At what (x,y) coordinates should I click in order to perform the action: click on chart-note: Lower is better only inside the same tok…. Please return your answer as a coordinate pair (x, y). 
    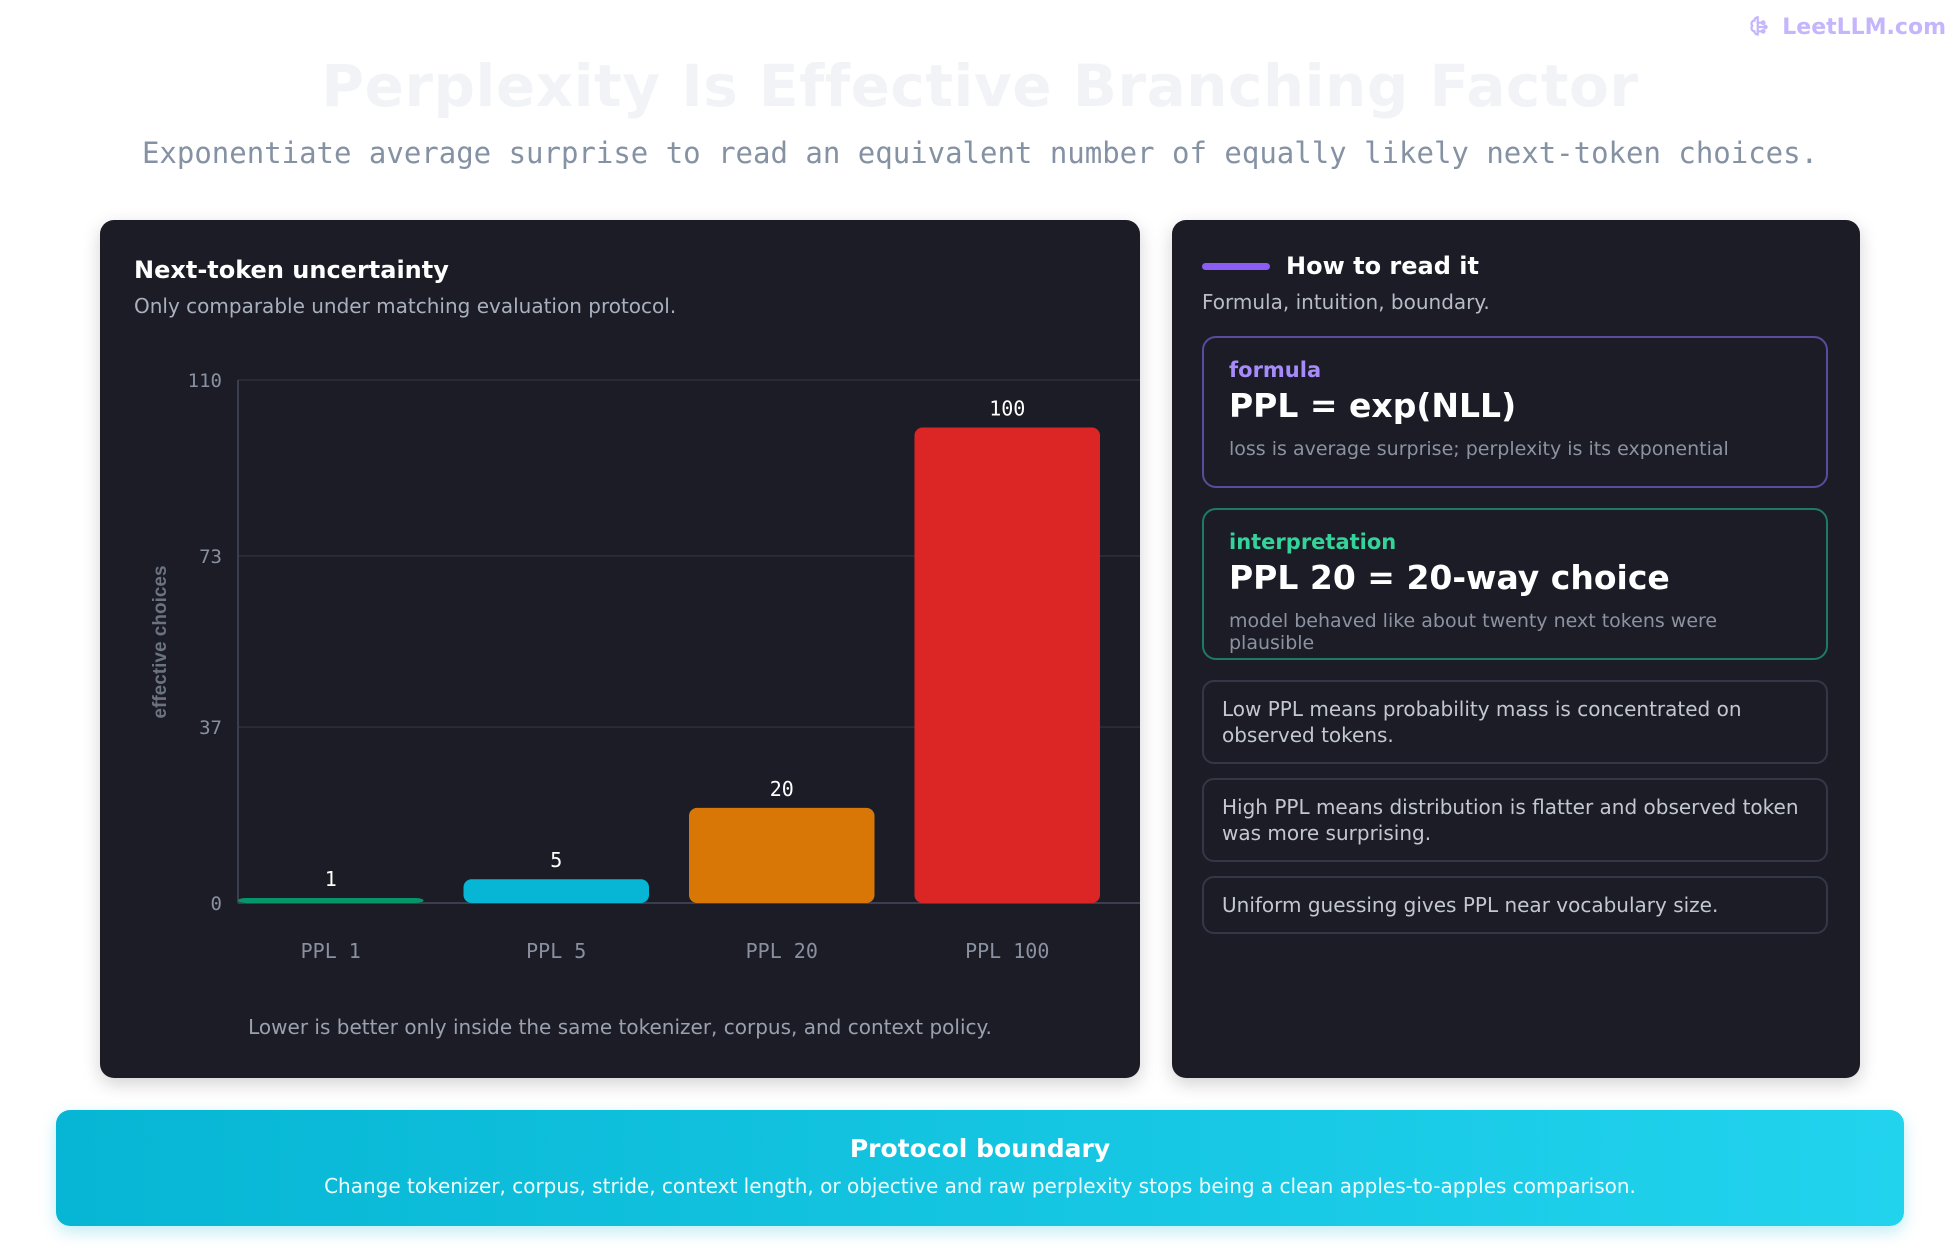
    Looking at the image, I should click on (620, 1027).